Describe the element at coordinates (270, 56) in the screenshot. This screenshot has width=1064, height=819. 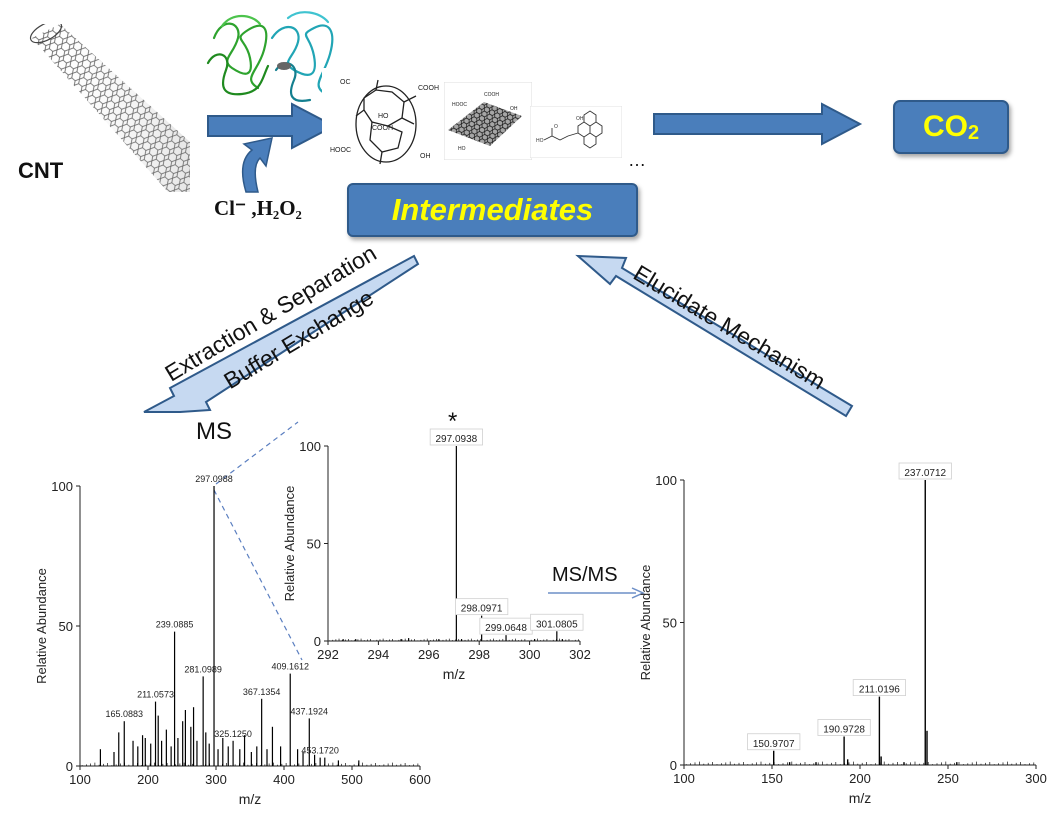
I see `enzyme-structure-image` at that location.